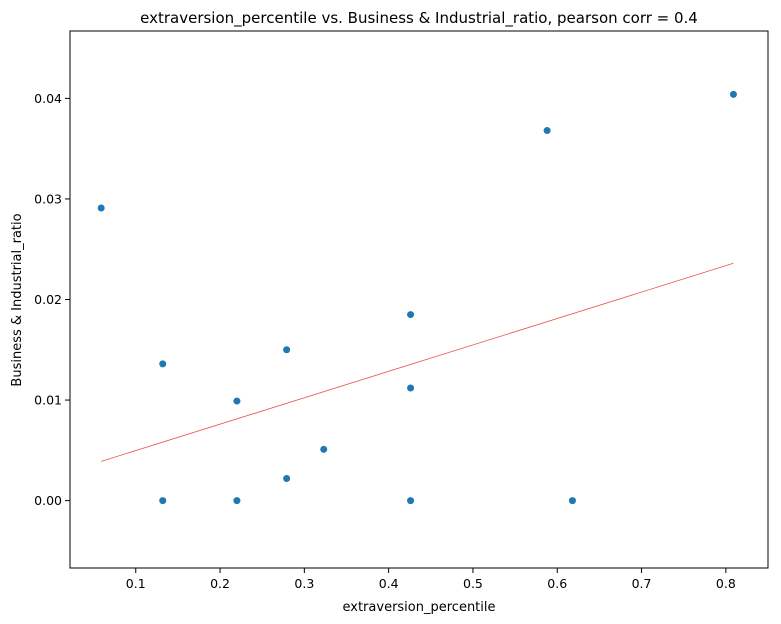 The image size is (781, 624). Describe the element at coordinates (304, 583) in the screenshot. I see `x-tick-label: 0.3` at that location.